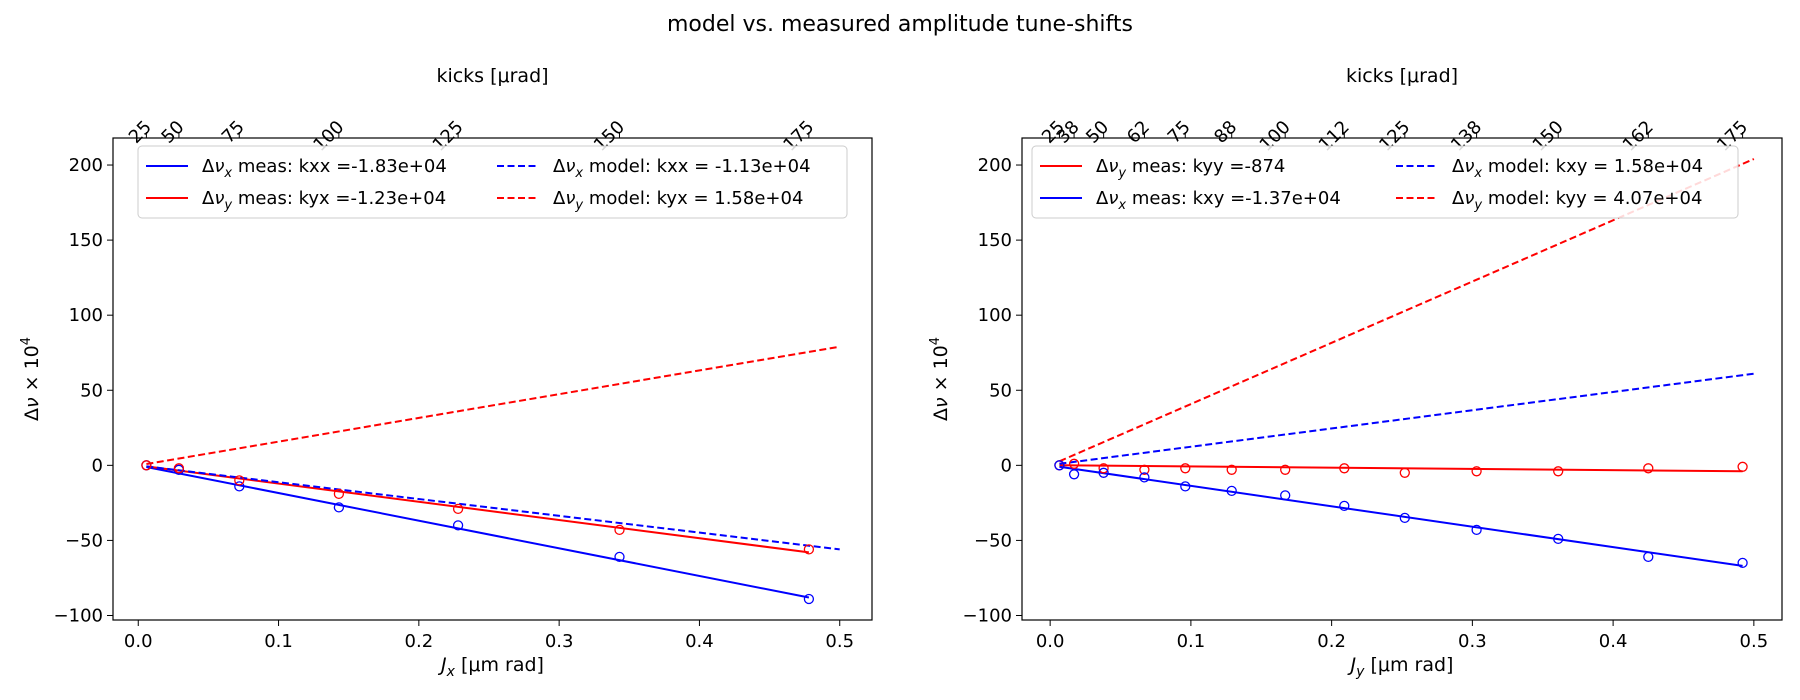 This screenshot has width=1800, height=700. Describe the element at coordinates (140, 132) in the screenshot. I see `top-tick-label: 25` at that location.